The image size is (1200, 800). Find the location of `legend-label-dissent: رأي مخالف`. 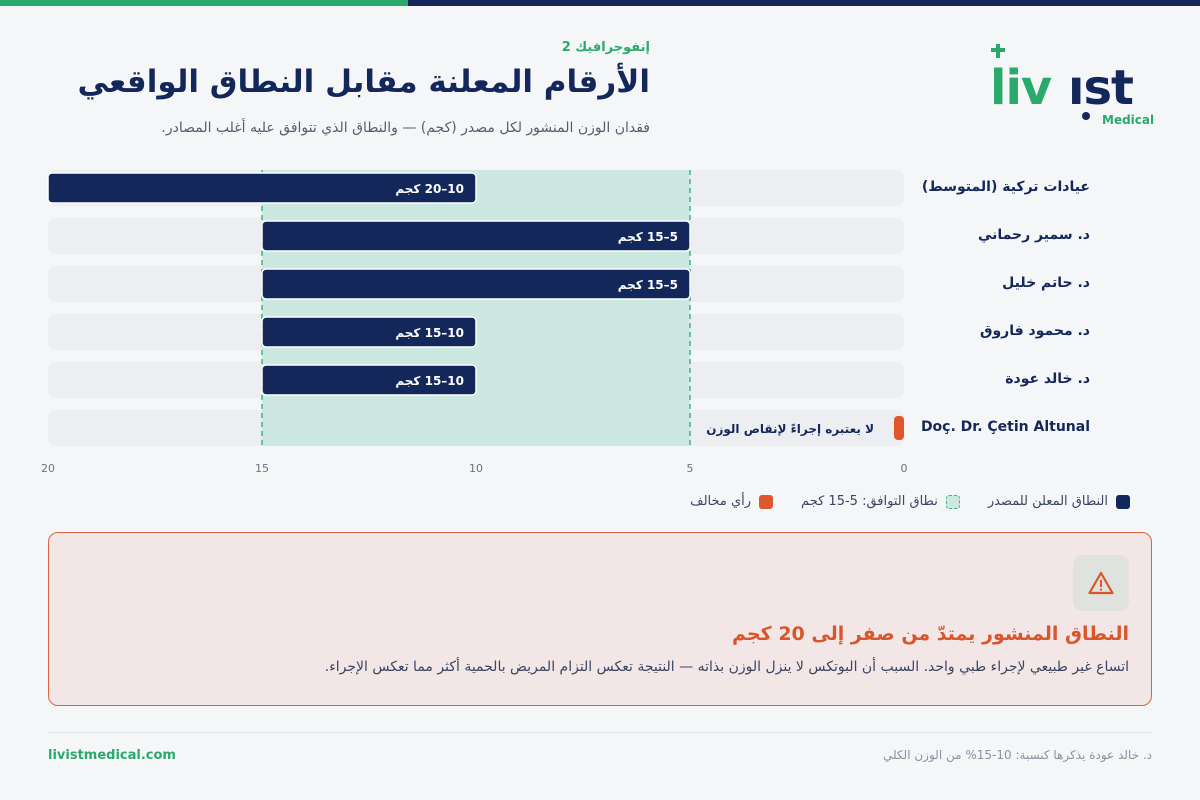

legend-label-dissent: رأي مخالف is located at coordinates (721, 501).